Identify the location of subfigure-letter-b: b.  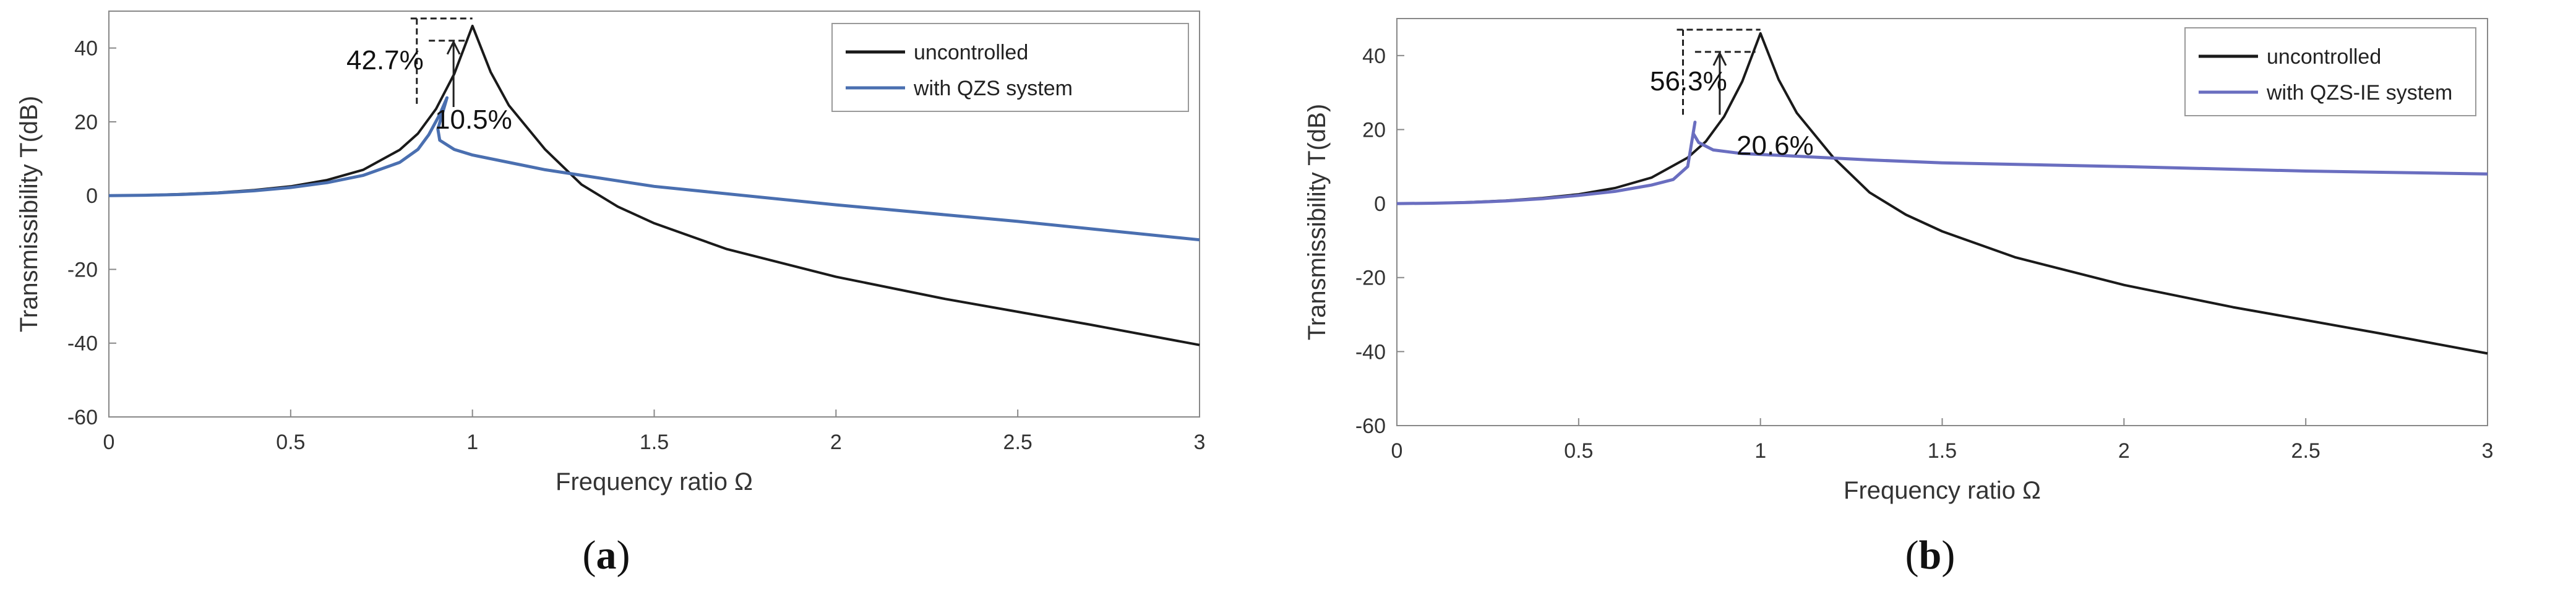
(1930, 555).